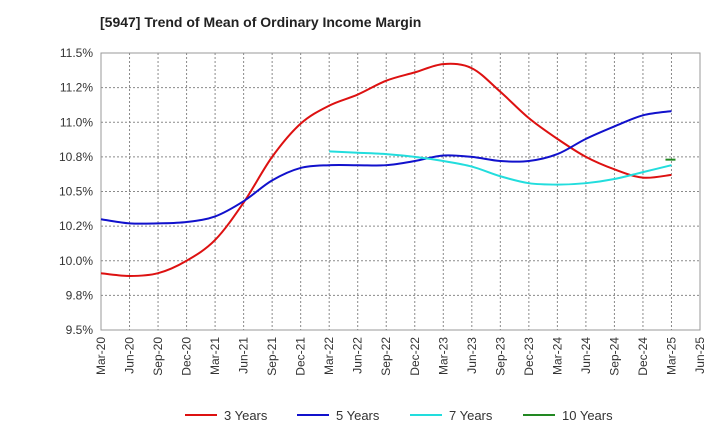 The width and height of the screenshot is (720, 440). Describe the element at coordinates (301, 356) in the screenshot. I see `x-tick-label: Dec-21` at that location.